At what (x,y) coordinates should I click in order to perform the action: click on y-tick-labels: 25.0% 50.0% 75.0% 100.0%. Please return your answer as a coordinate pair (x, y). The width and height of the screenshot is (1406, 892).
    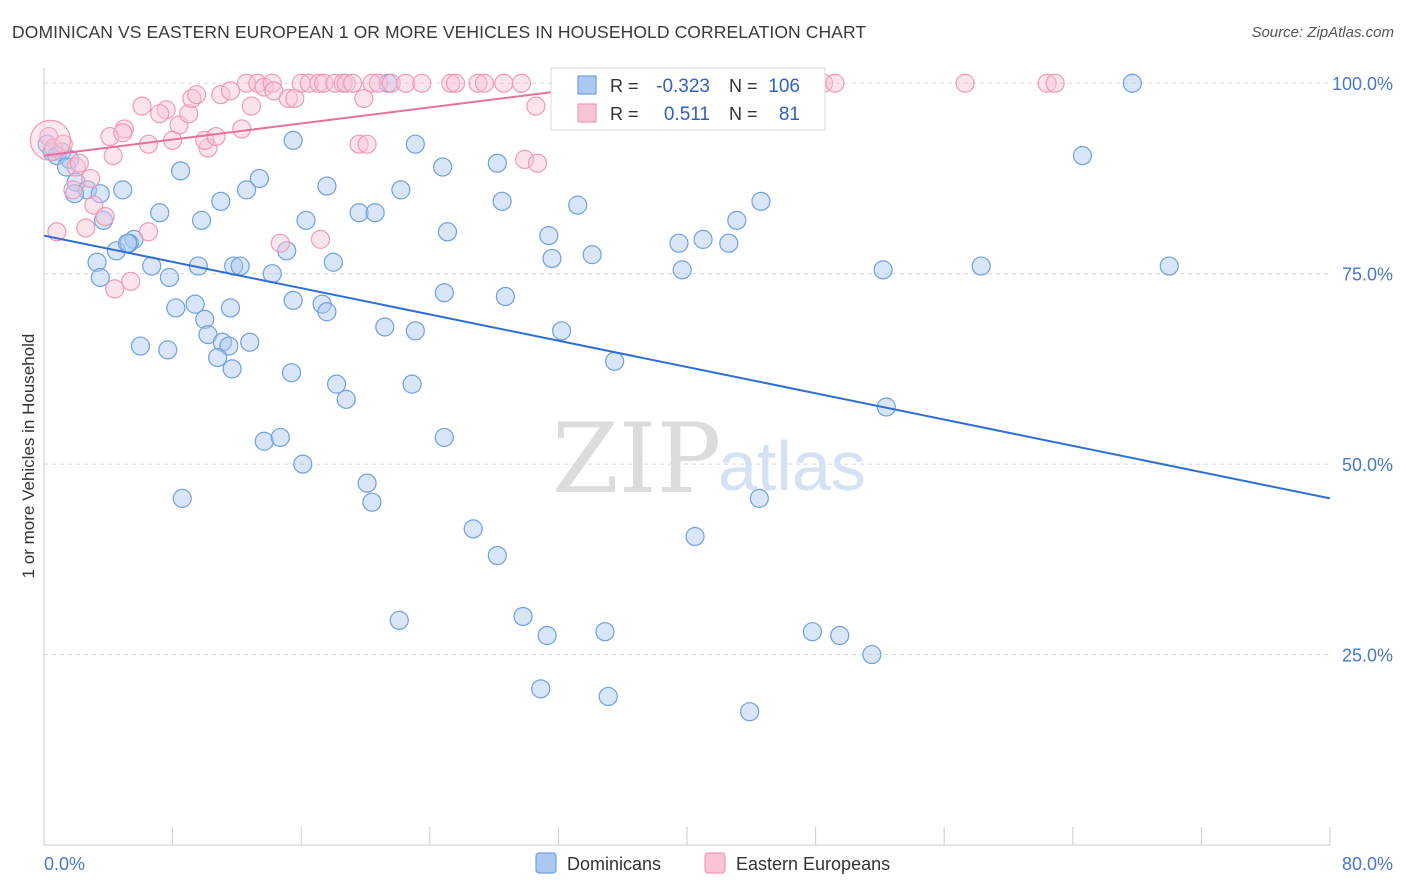
    Looking at the image, I should click on (1362, 369).